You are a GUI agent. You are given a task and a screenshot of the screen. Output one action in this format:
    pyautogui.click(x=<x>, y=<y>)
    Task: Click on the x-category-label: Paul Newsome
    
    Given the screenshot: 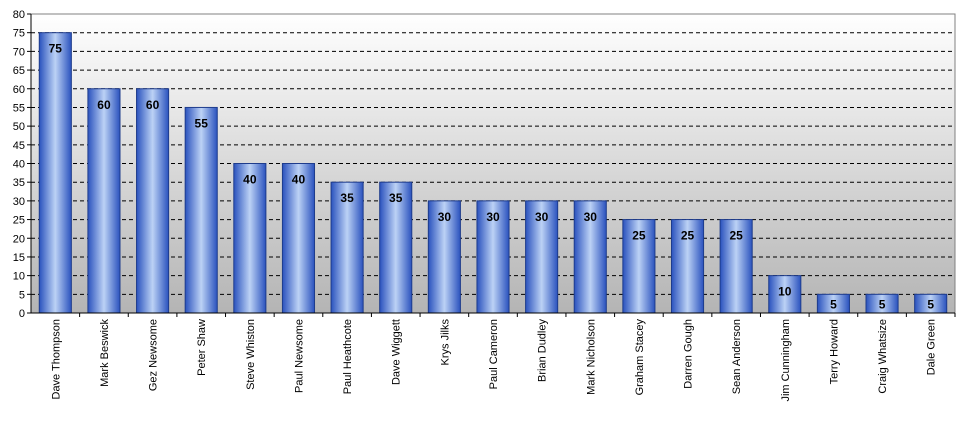 What is the action you would take?
    pyautogui.click(x=299, y=356)
    